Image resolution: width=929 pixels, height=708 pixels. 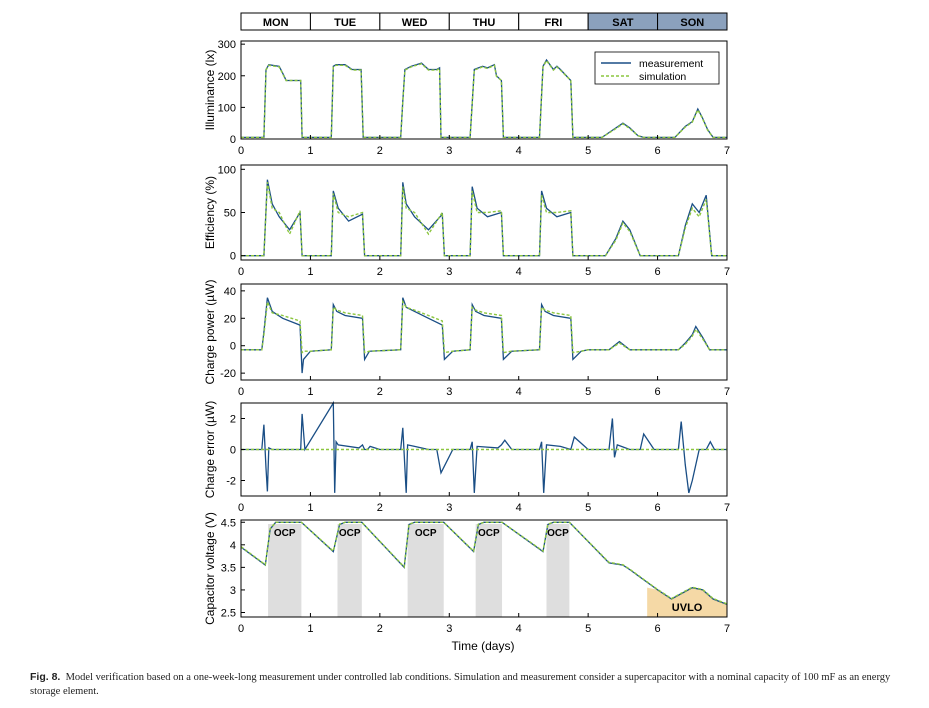 What do you see at coordinates (228, 523) in the screenshot?
I see `ytick-label: 4.5` at bounding box center [228, 523].